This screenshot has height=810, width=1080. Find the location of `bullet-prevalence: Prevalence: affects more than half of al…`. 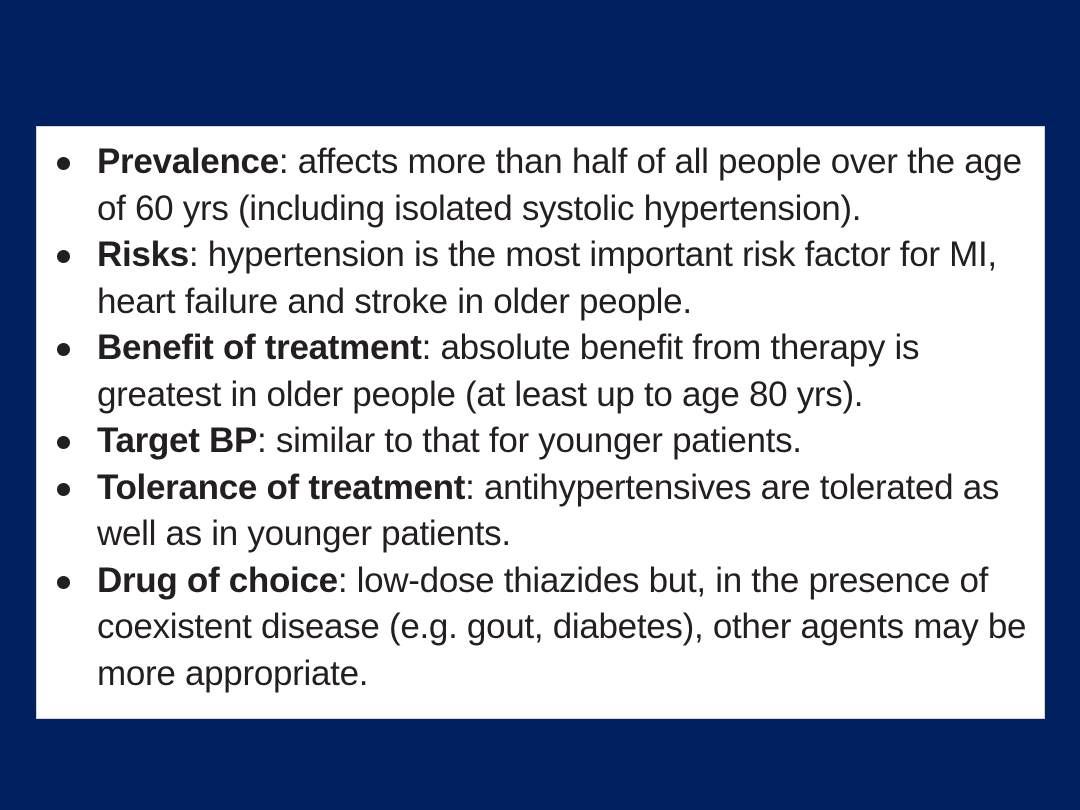

bullet-prevalence: Prevalence: affects more than half of al… is located at coordinates (547, 185).